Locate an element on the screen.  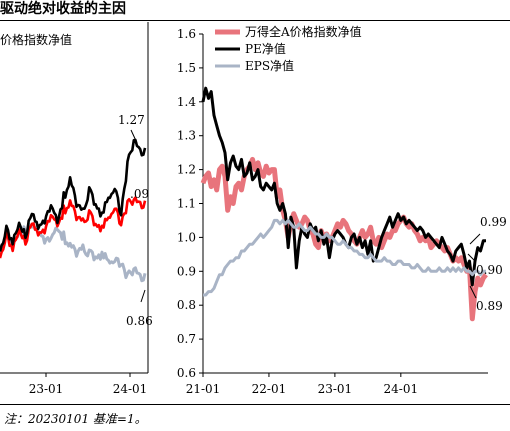
legend-label-2: EPS净值 is located at coordinates (269, 65).